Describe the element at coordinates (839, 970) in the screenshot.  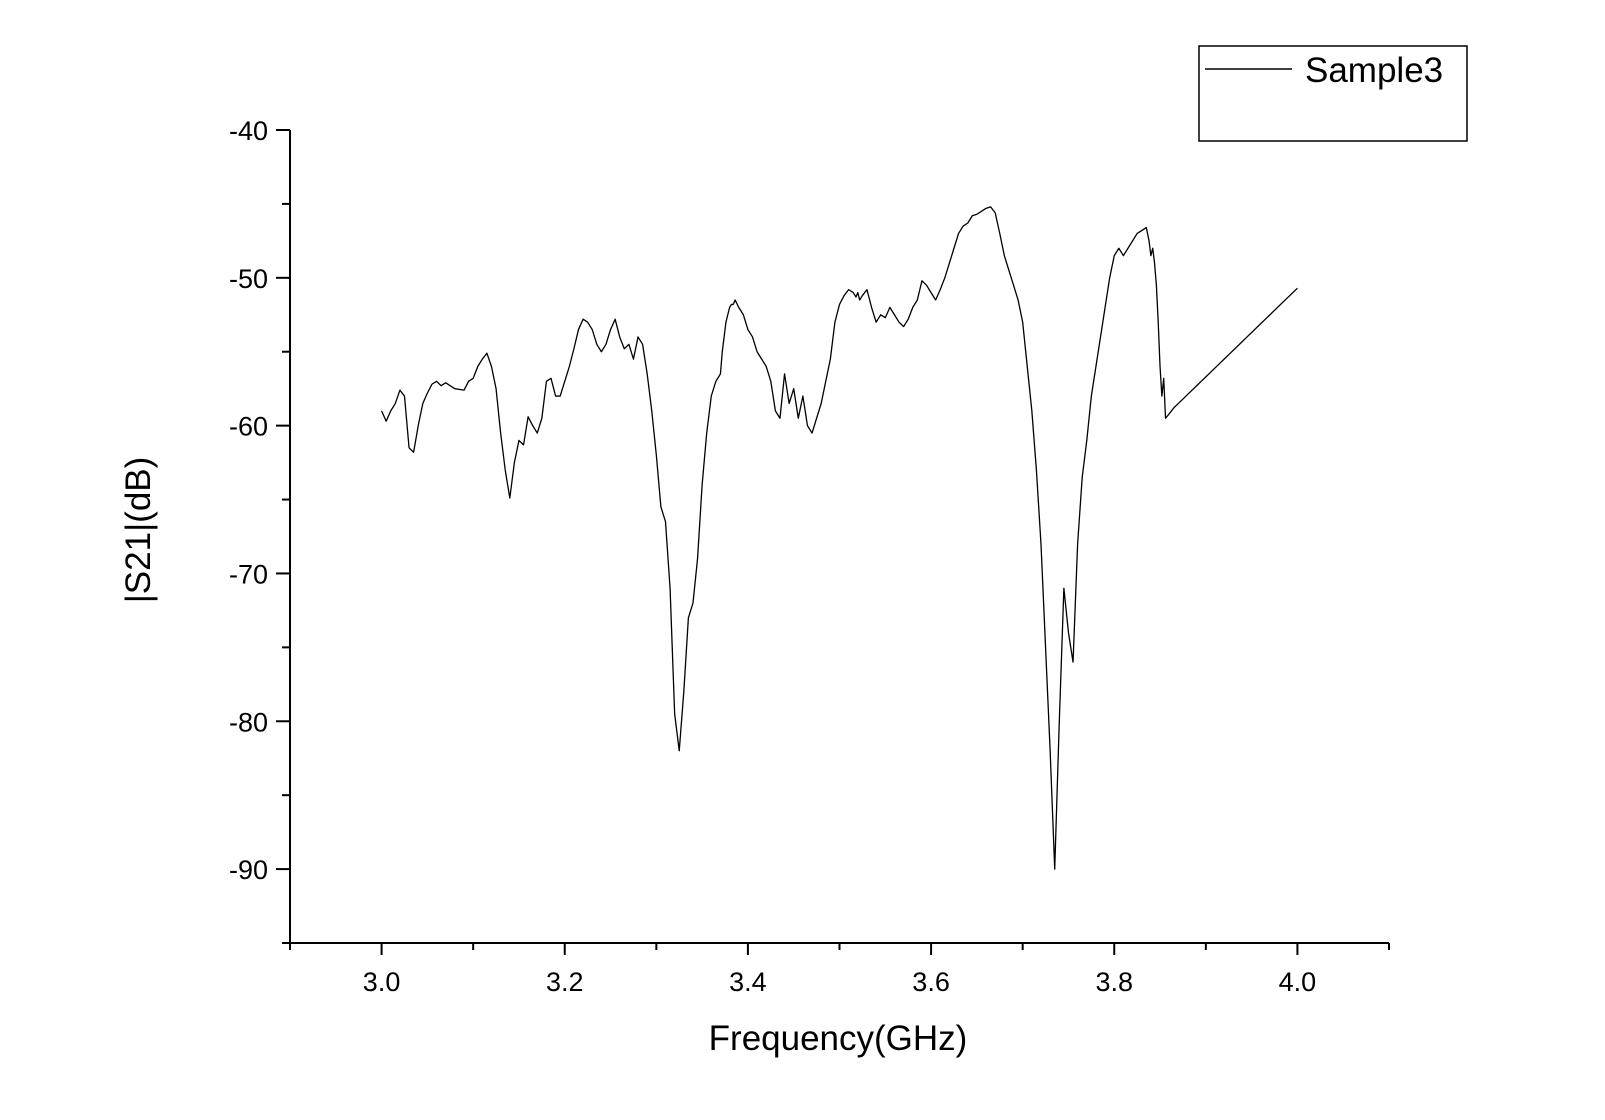
I see `x-ticks: 3.0 3.2 3.4 3.6 3.8 4.0` at that location.